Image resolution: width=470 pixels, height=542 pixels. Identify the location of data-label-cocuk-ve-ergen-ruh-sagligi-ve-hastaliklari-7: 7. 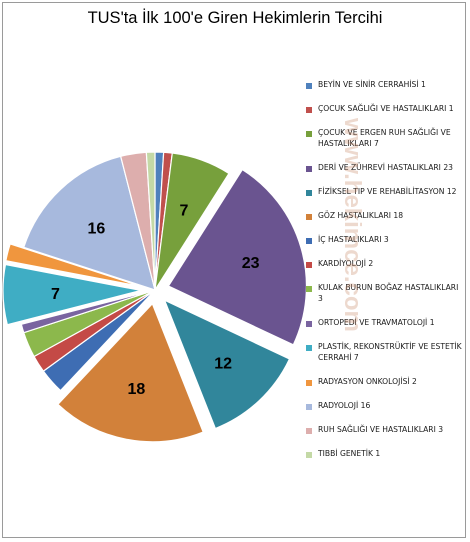
(184, 210).